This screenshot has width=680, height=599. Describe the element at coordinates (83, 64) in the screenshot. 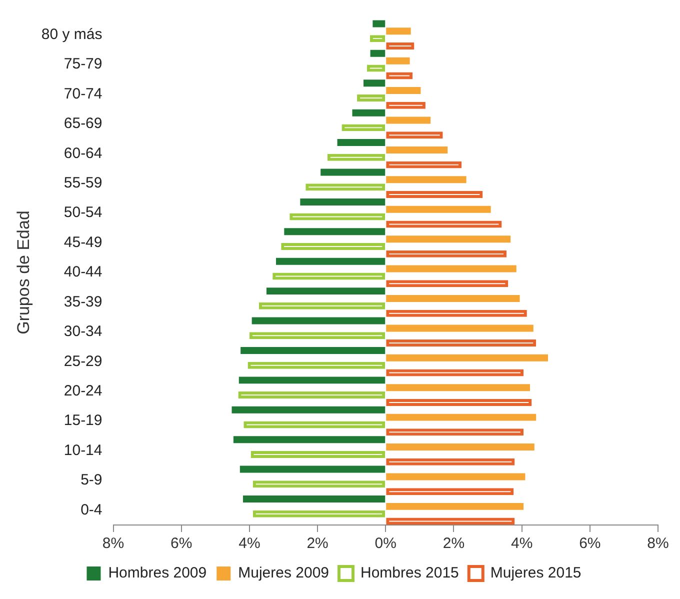

I see `y-tick-label: 75-79` at that location.